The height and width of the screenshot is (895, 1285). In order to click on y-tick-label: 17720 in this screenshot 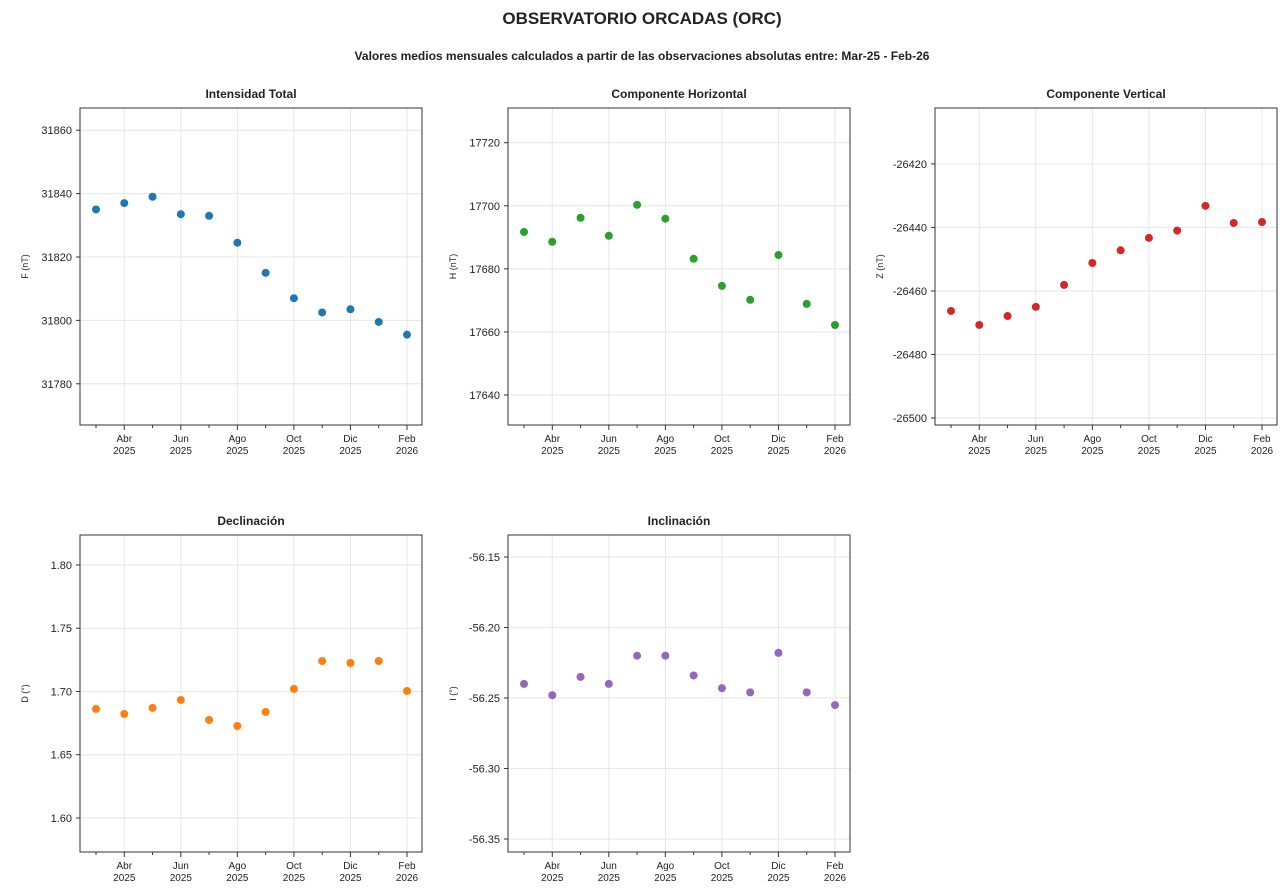, I will do `click(484, 144)`.